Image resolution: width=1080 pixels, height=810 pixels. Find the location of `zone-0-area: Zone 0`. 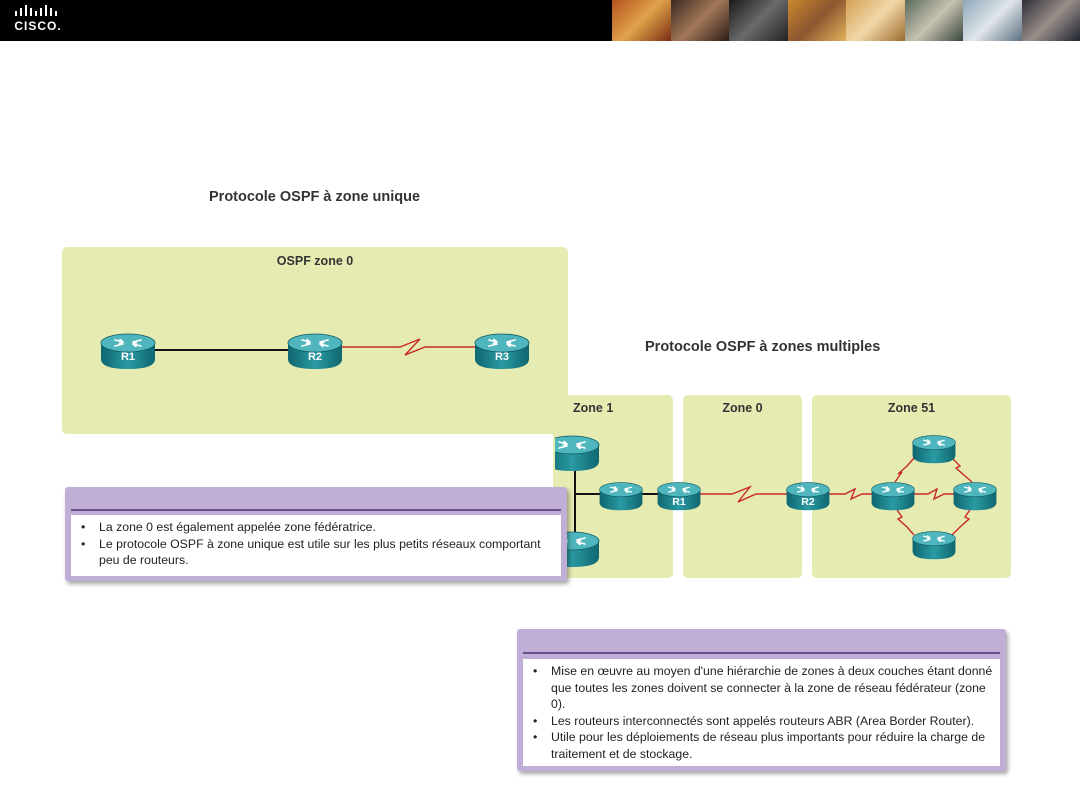

zone-0-area: Zone 0 is located at coordinates (742, 486).